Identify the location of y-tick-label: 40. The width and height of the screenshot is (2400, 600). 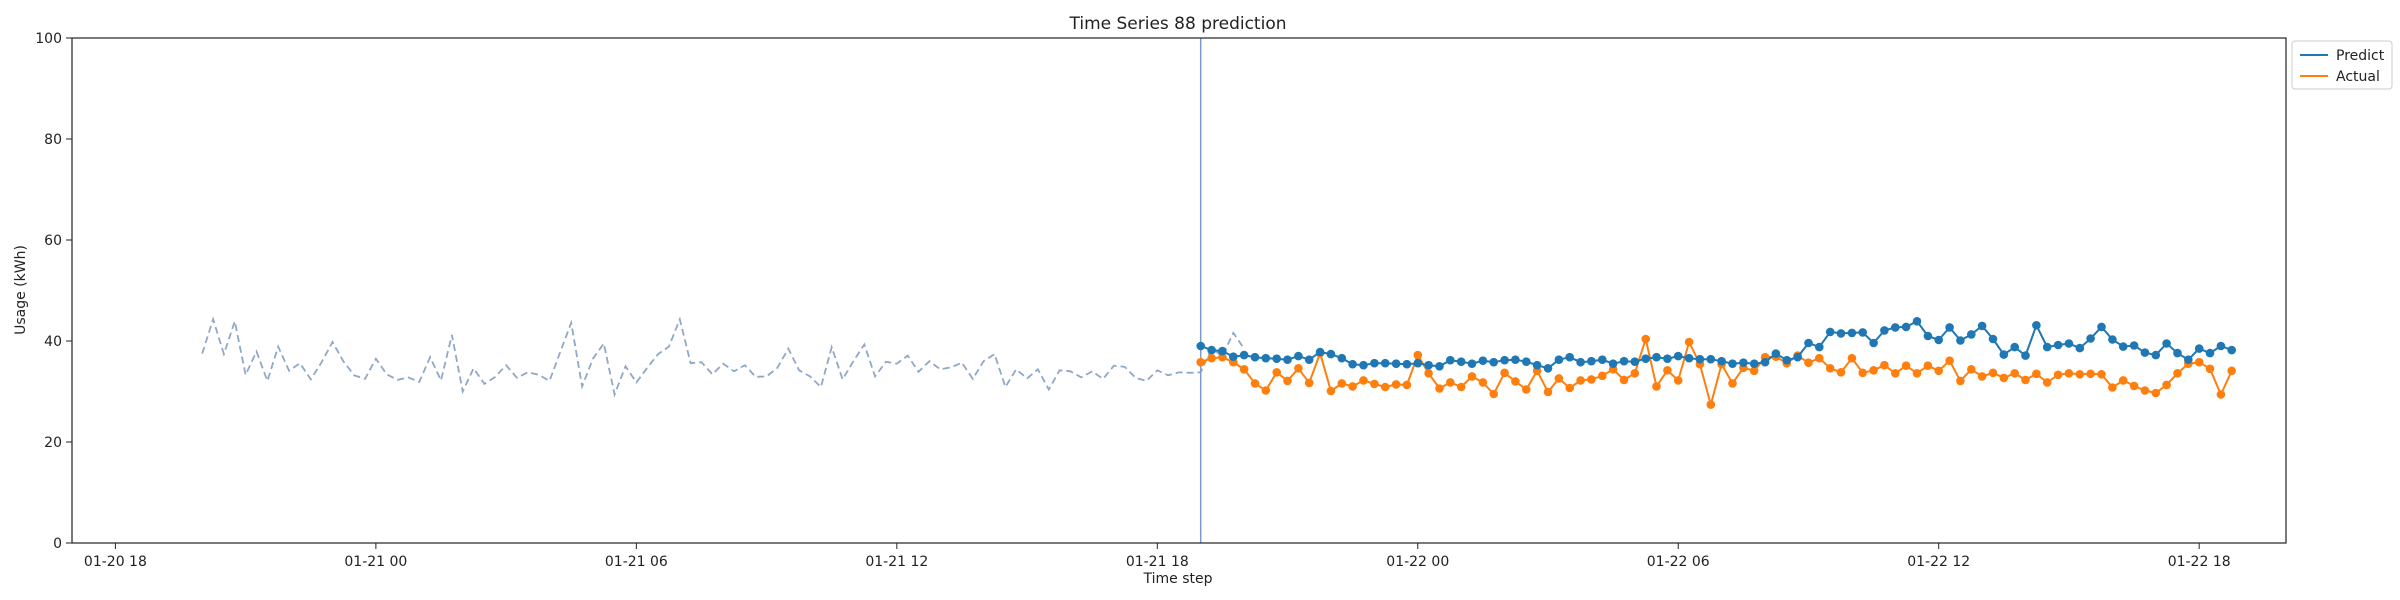
(53, 342).